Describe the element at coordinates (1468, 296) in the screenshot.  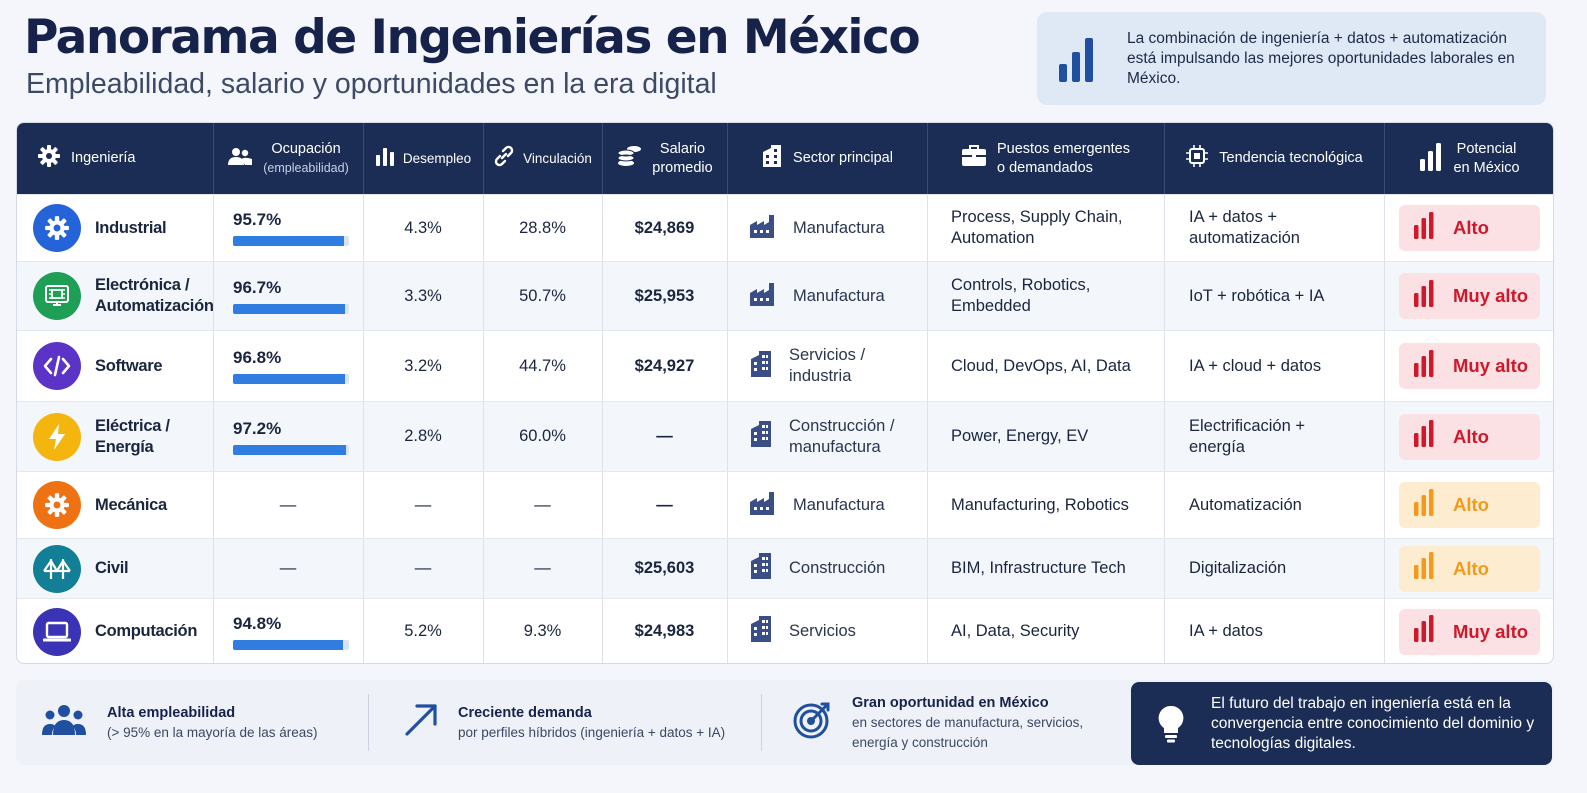
I see `potential-cell: Muy alto` at that location.